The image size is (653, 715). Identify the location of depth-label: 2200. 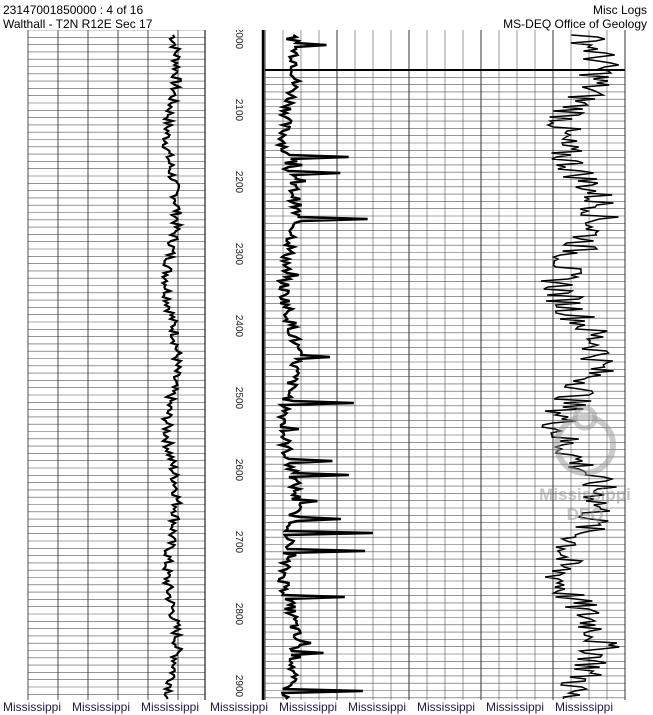
(238, 182).